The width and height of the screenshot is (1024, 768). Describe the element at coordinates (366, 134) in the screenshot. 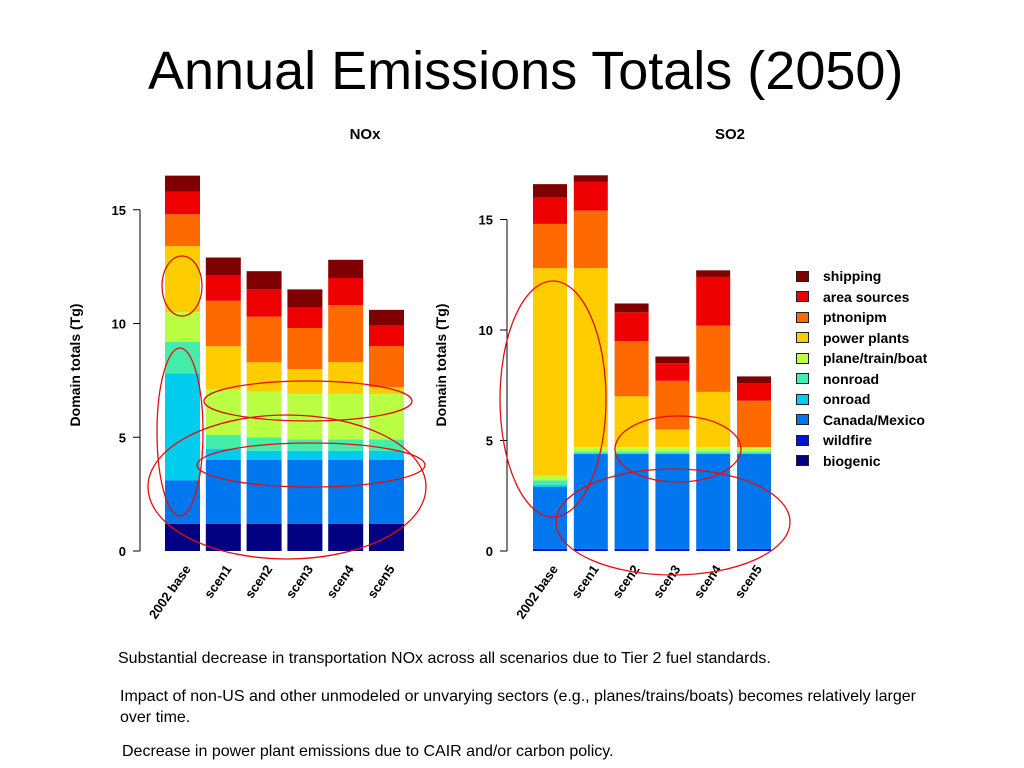

I see `chart-title: NOx` at that location.